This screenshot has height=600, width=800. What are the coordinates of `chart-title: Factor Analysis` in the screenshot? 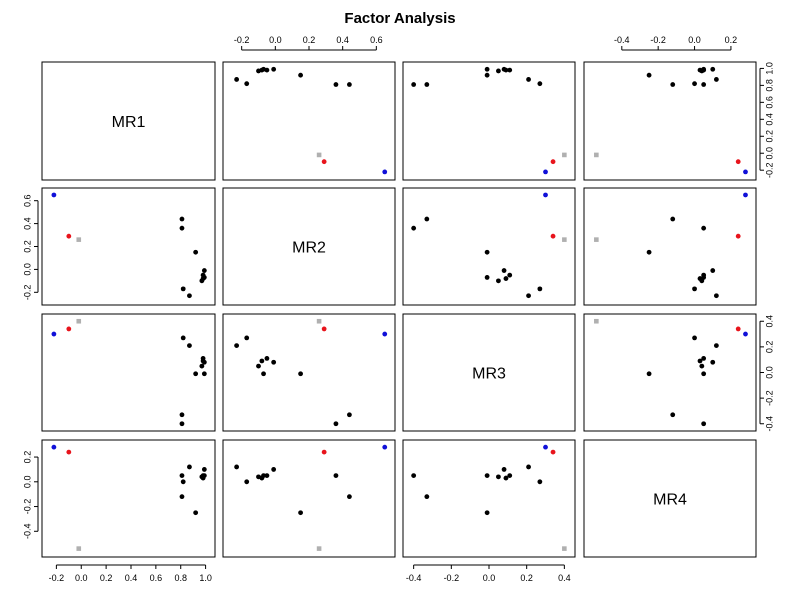 It's located at (400, 18).